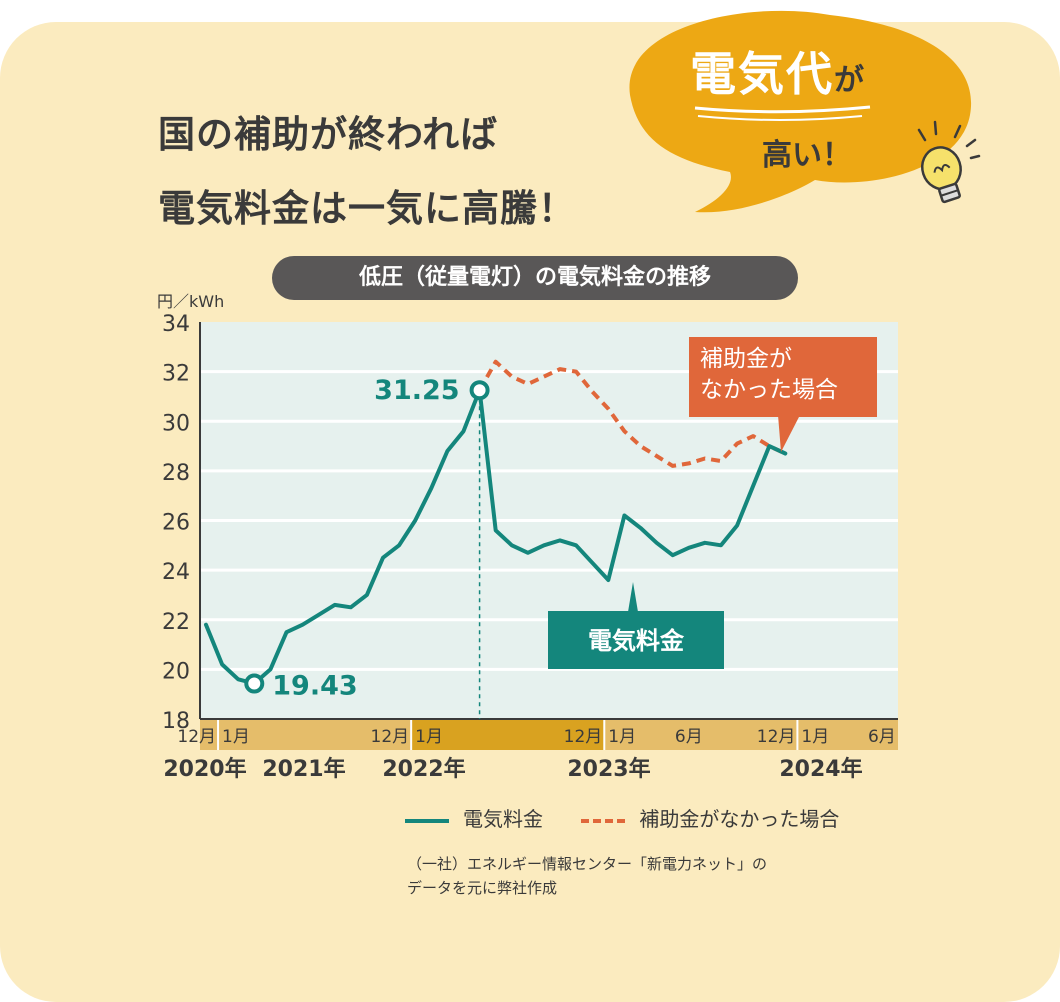 This screenshot has height=1002, width=1060. Describe the element at coordinates (849, 80) in the screenshot. I see `bubble-particle: が` at that location.